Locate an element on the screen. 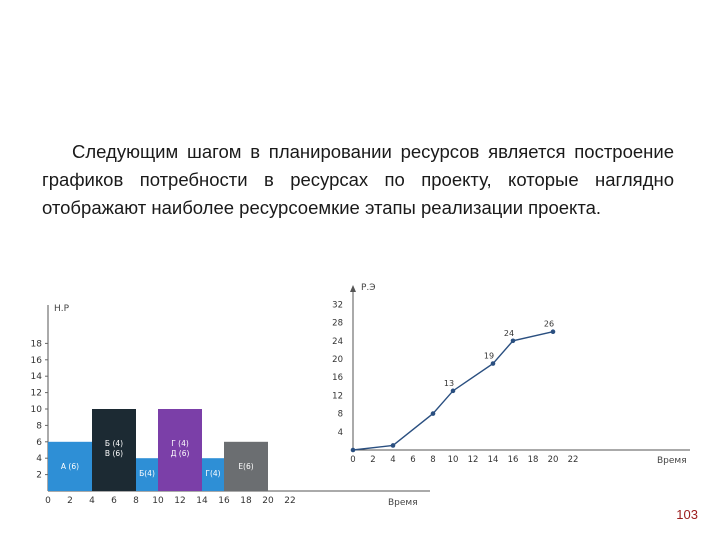  y-tick-label: 14 is located at coordinates (37, 377).